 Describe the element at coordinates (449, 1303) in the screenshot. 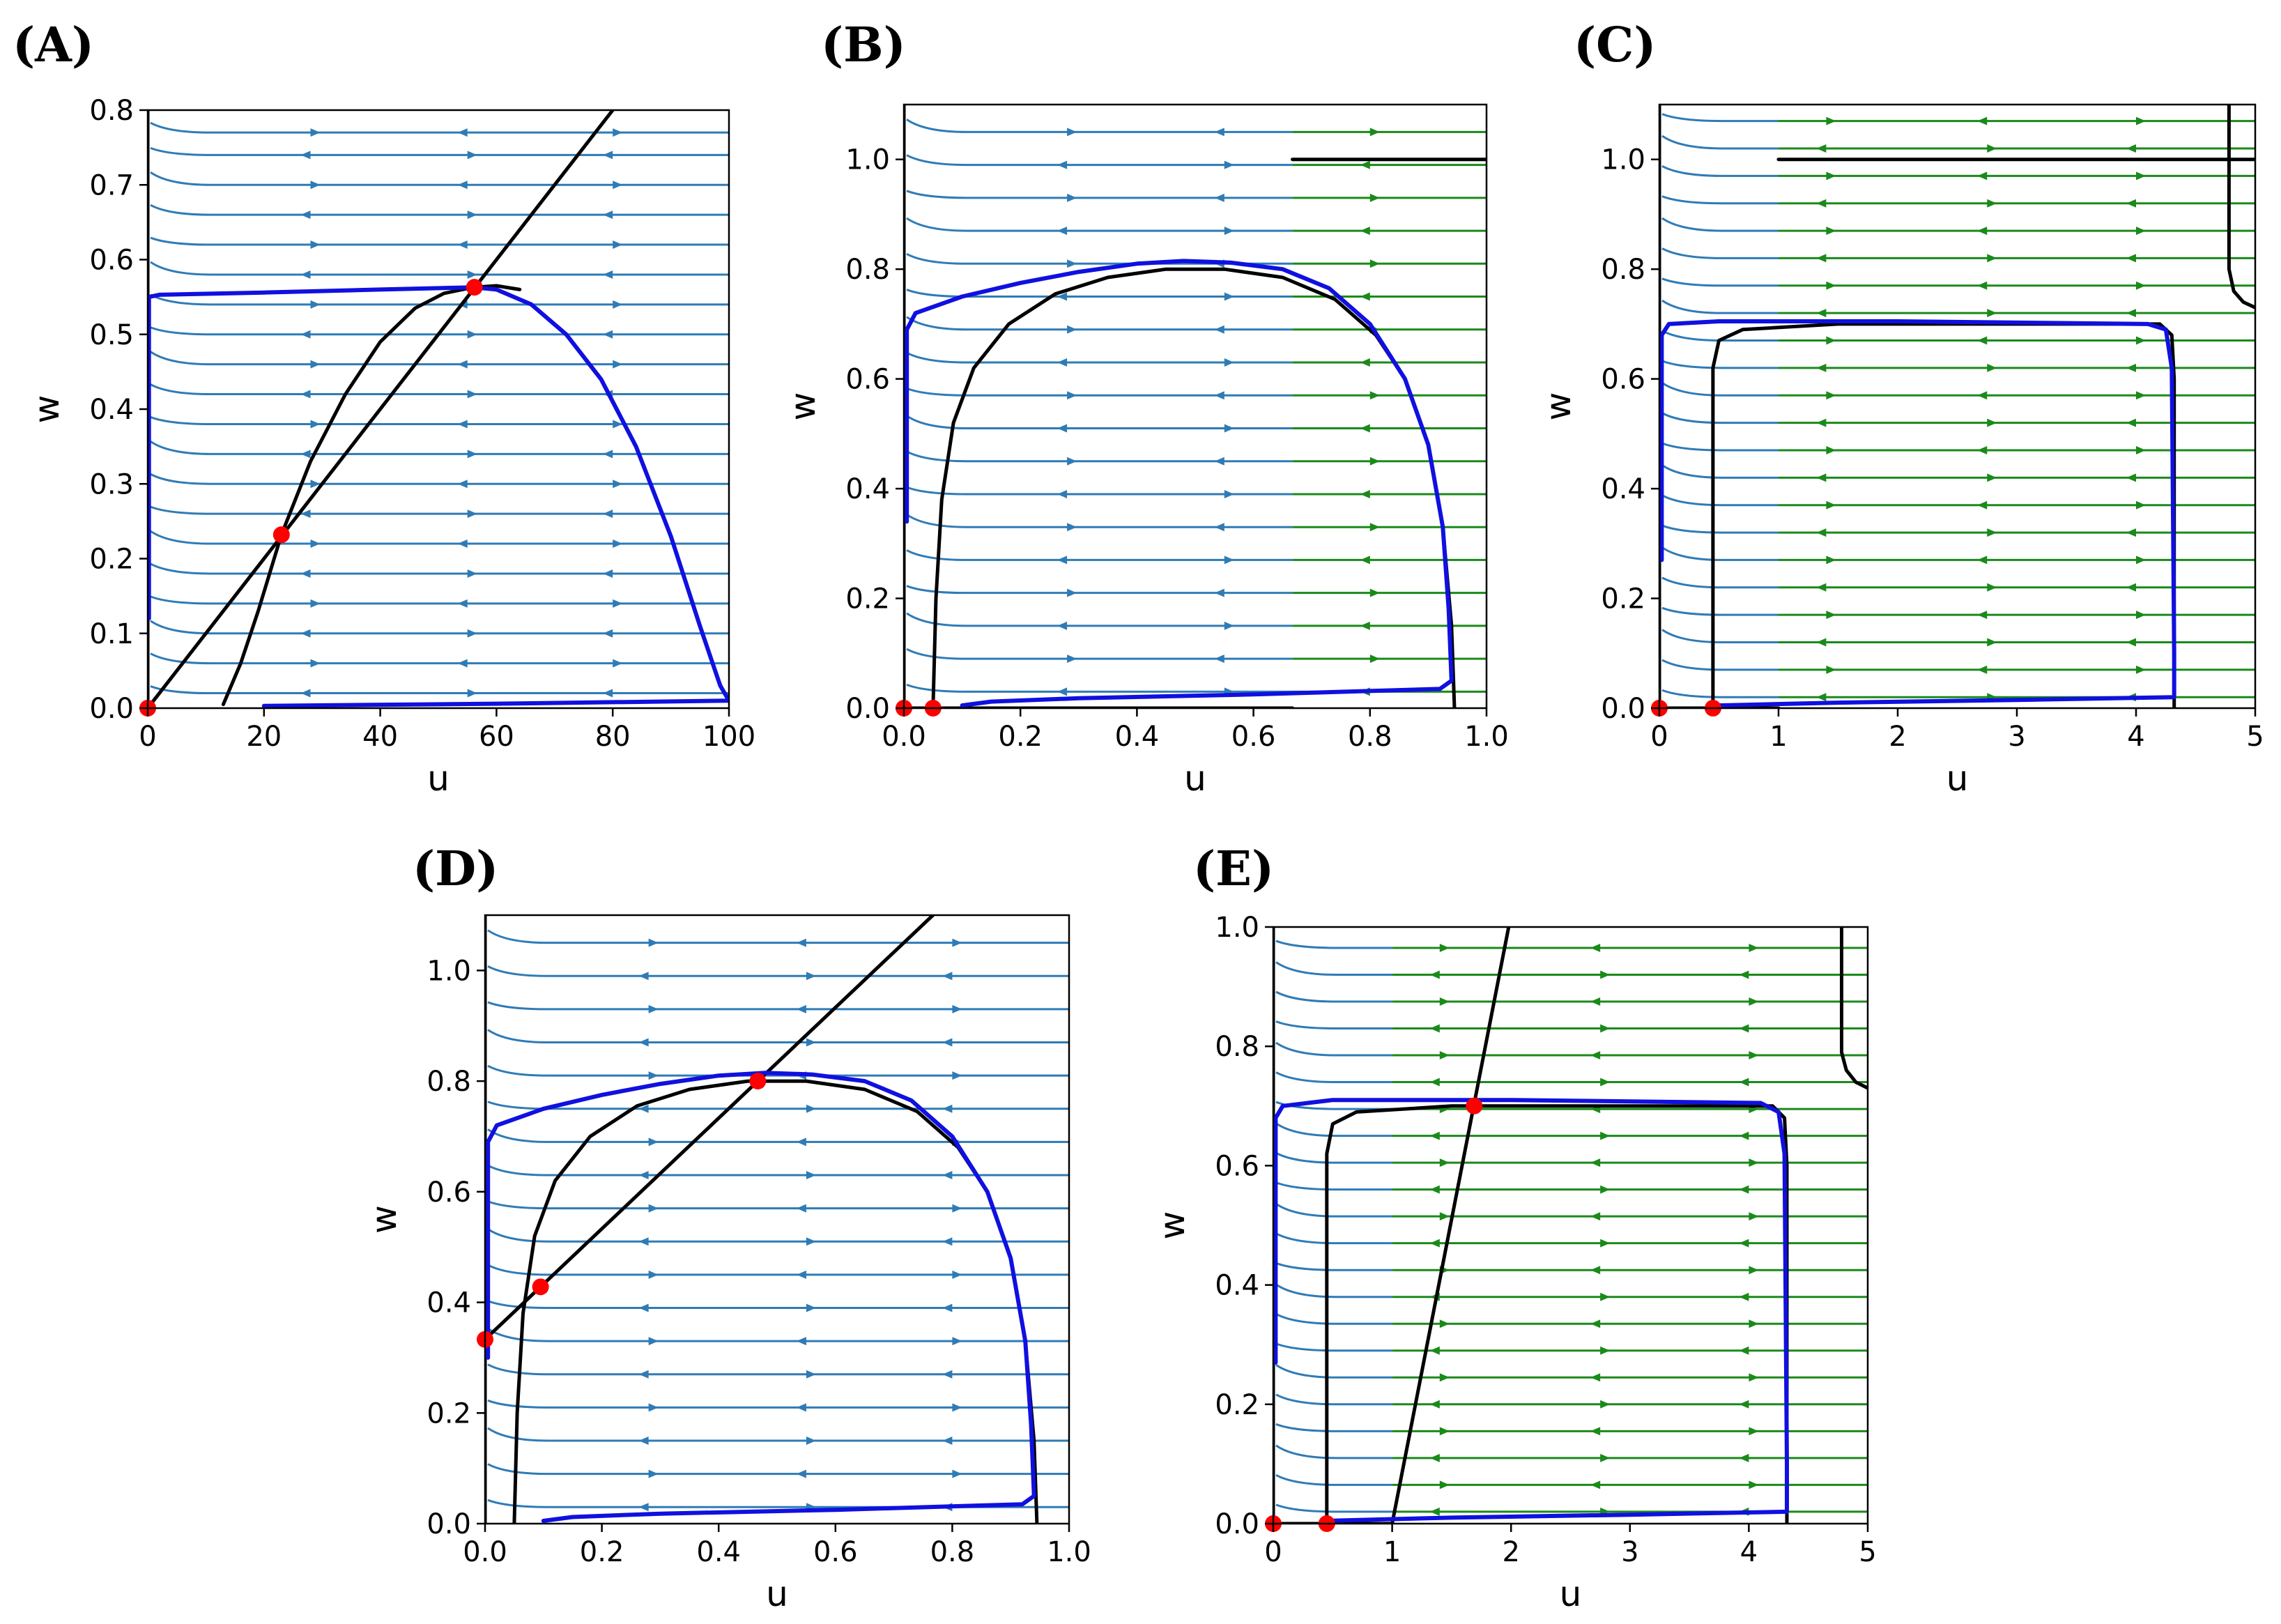

I see `y-tick-label: 0.4` at that location.